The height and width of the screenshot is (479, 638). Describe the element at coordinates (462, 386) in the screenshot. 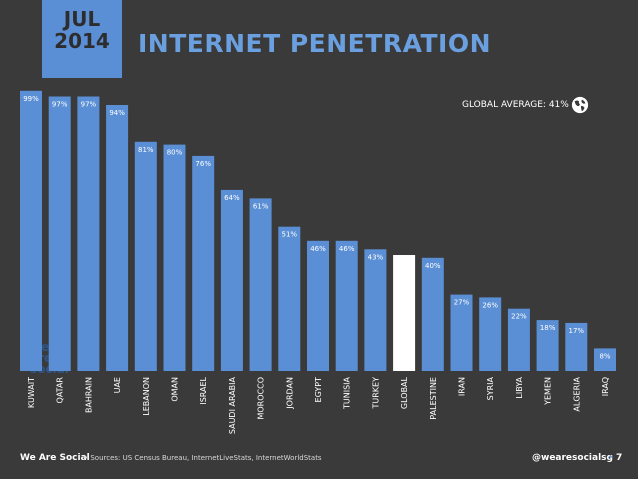

I see `category-label: IRAN` at that location.